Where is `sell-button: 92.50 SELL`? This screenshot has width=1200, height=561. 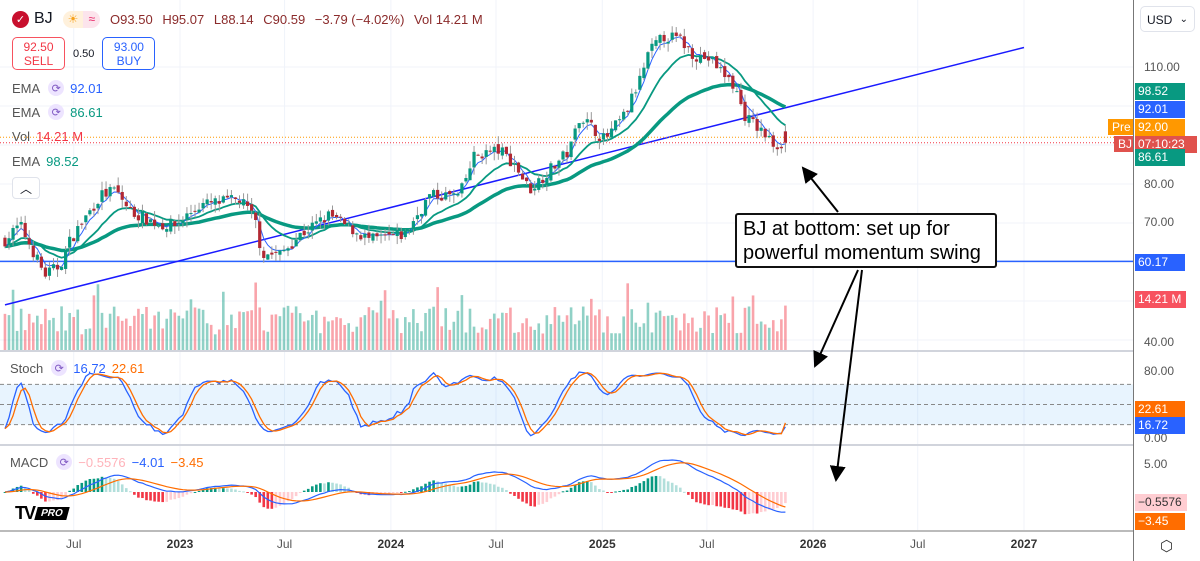
sell-button: 92.50 SELL is located at coordinates (38, 53).